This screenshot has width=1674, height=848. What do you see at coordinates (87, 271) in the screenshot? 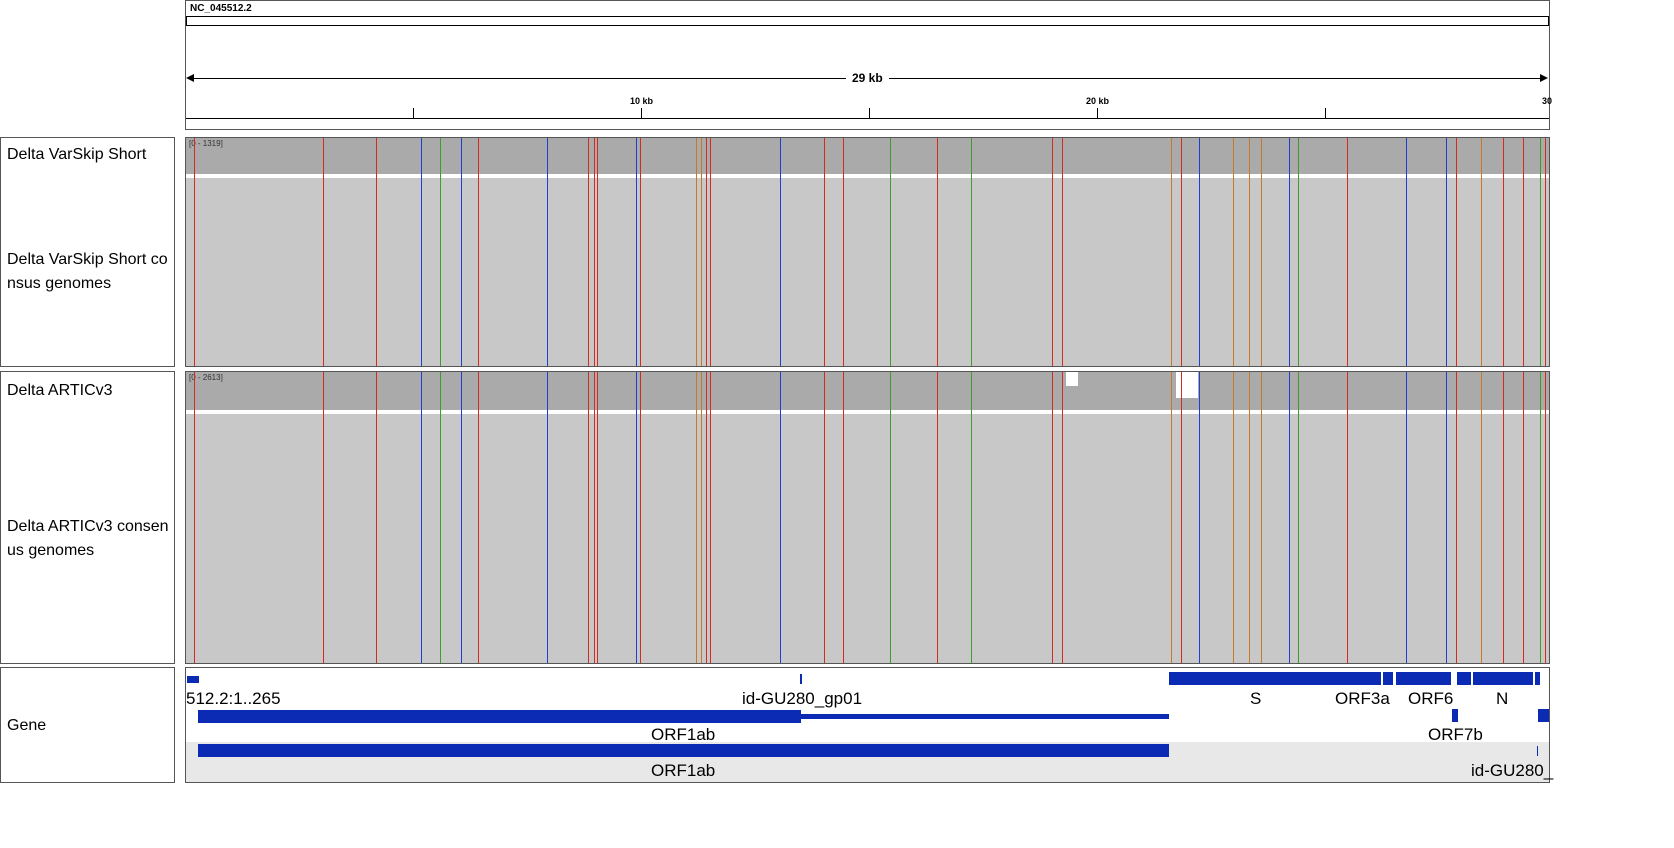
I see `track-name-varskip-consensus: Delta VarSkip Short co nsus genomes` at bounding box center [87, 271].